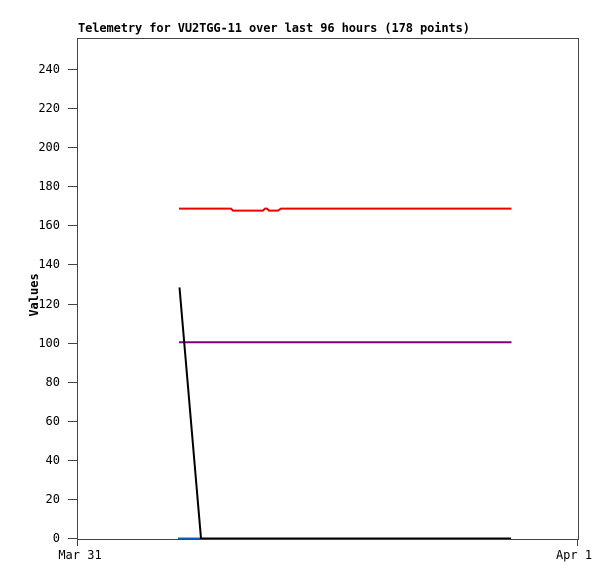 This screenshot has height=579, width=615. Describe the element at coordinates (49, 264) in the screenshot. I see `y-tick-label-140: 140` at that location.